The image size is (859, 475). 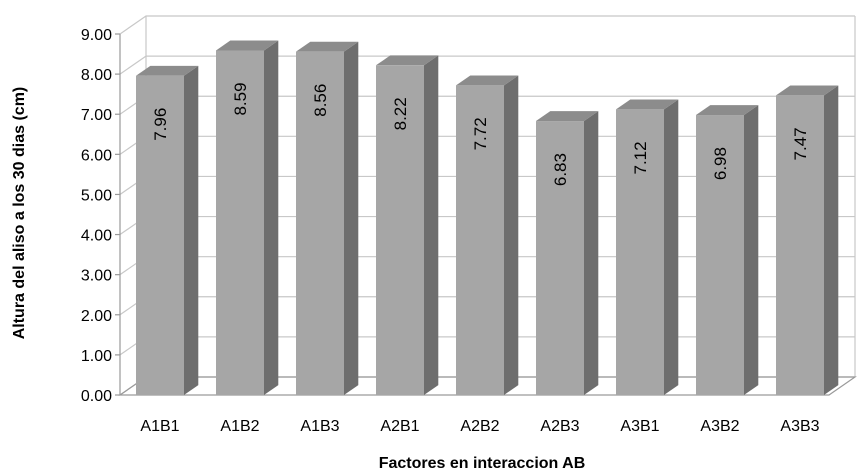 I want to click on y-tick-label: 1.00, so click(x=96, y=356).